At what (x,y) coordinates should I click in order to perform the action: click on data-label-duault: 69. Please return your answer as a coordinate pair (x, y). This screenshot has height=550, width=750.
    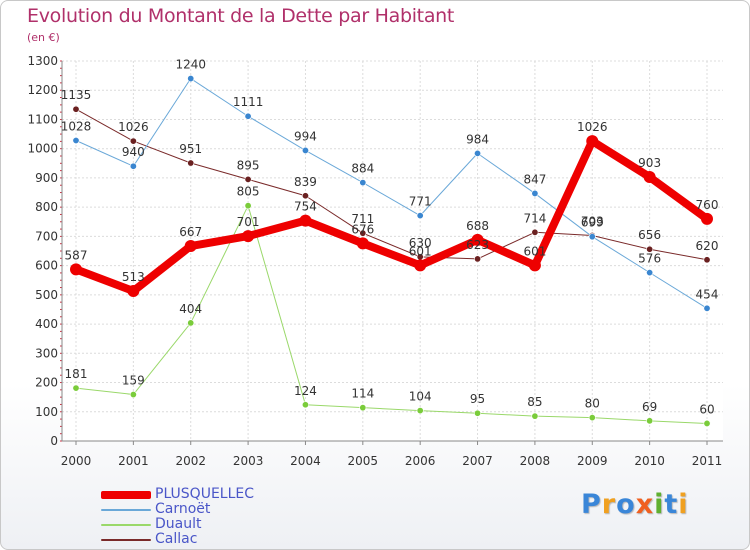
    Looking at the image, I should click on (649, 407).